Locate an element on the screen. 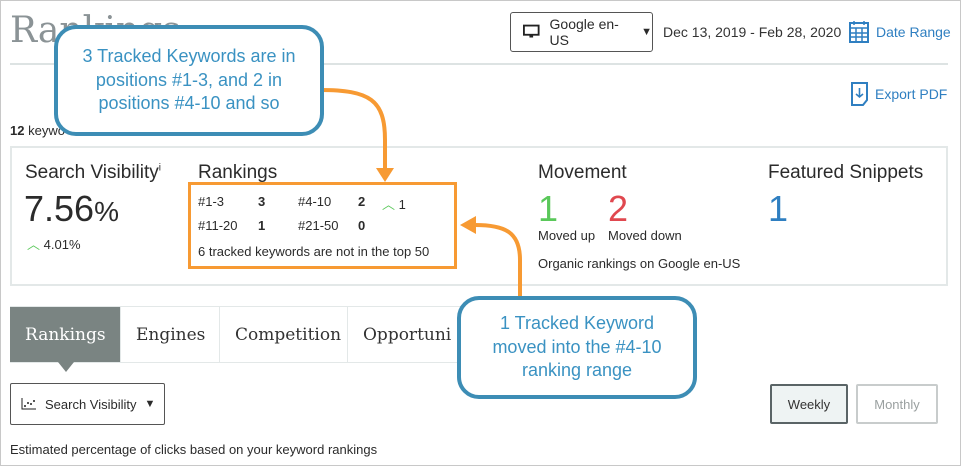 The image size is (961, 466). info-icon: i is located at coordinates (159, 168).